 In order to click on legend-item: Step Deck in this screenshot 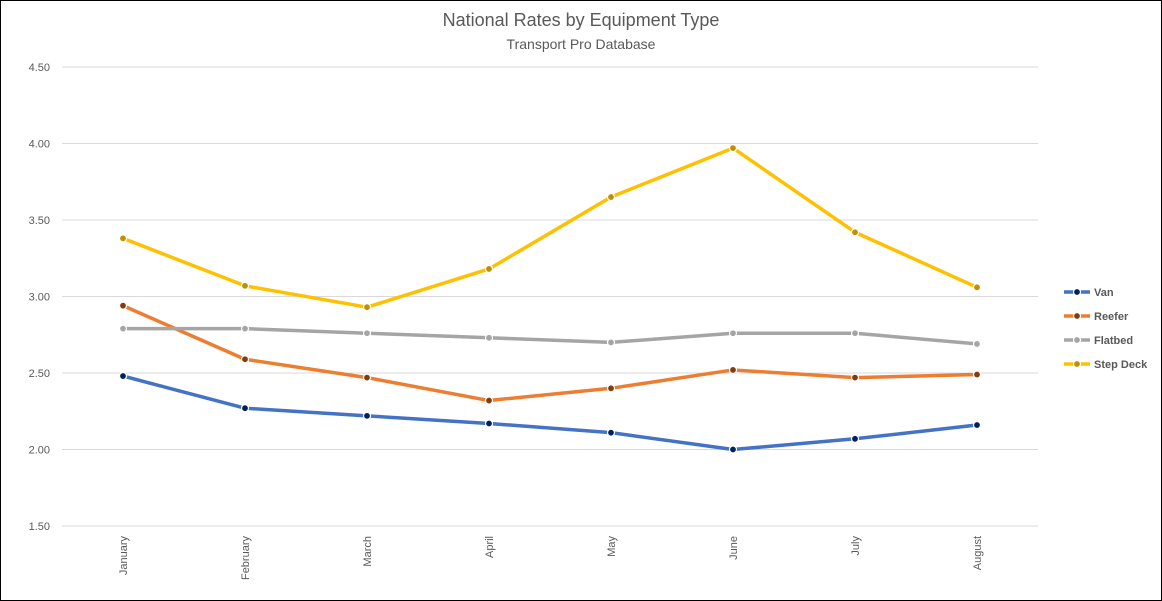, I will do `click(1106, 365)`.